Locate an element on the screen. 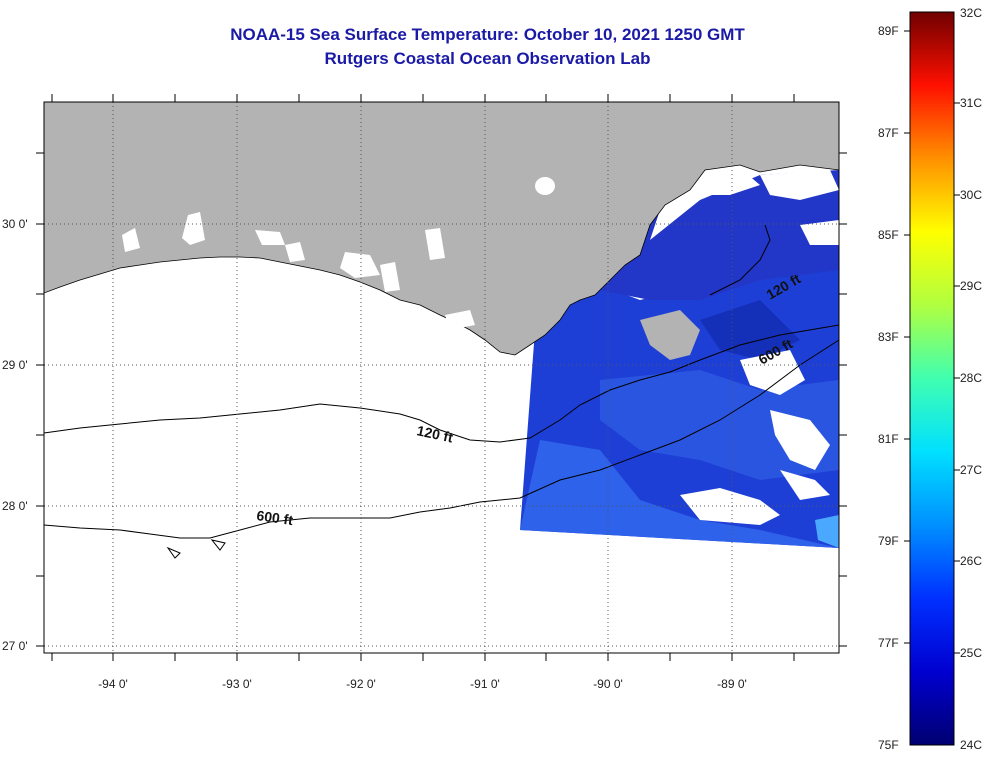 The height and width of the screenshot is (761, 992). lat-label: 30 0' is located at coordinates (15, 224).